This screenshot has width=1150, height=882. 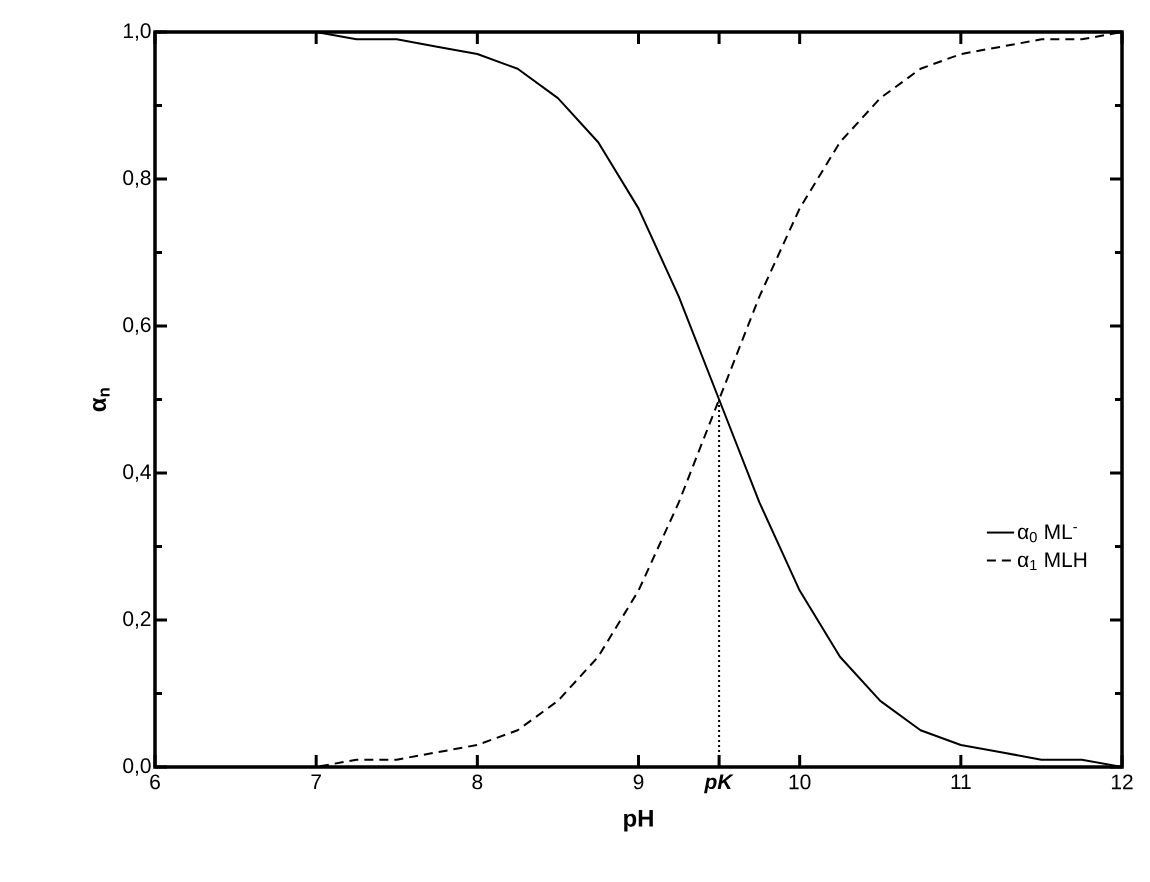 What do you see at coordinates (137, 473) in the screenshot?
I see `y-tick-label: 0,4` at bounding box center [137, 473].